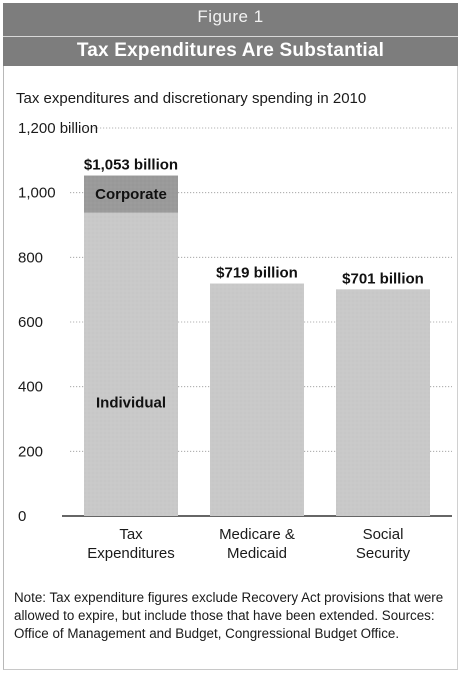 The width and height of the screenshot is (462, 673). What do you see at coordinates (131, 165) in the screenshot?
I see `value-label: $1,053 billion` at bounding box center [131, 165].